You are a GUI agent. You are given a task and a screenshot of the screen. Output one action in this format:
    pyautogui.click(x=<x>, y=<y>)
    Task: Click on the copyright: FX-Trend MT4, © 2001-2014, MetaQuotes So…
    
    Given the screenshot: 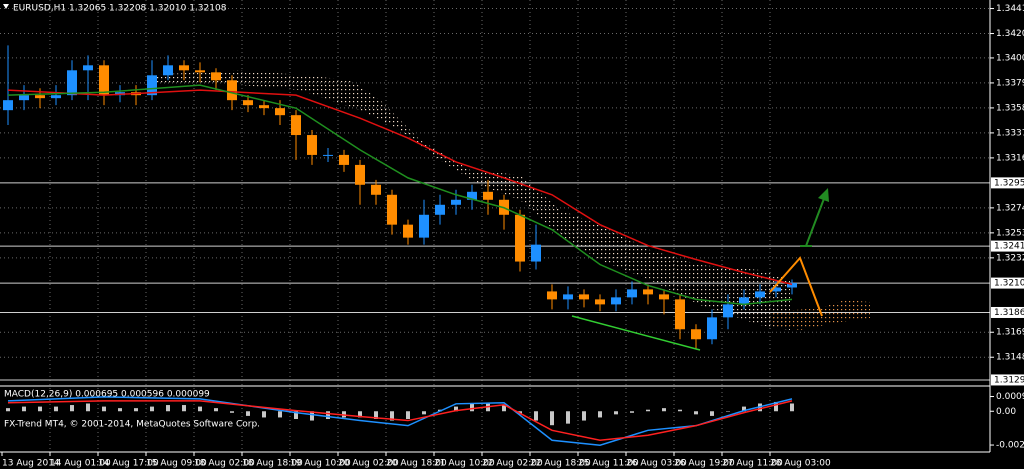 What is the action you would take?
    pyautogui.click(x=132, y=425)
    